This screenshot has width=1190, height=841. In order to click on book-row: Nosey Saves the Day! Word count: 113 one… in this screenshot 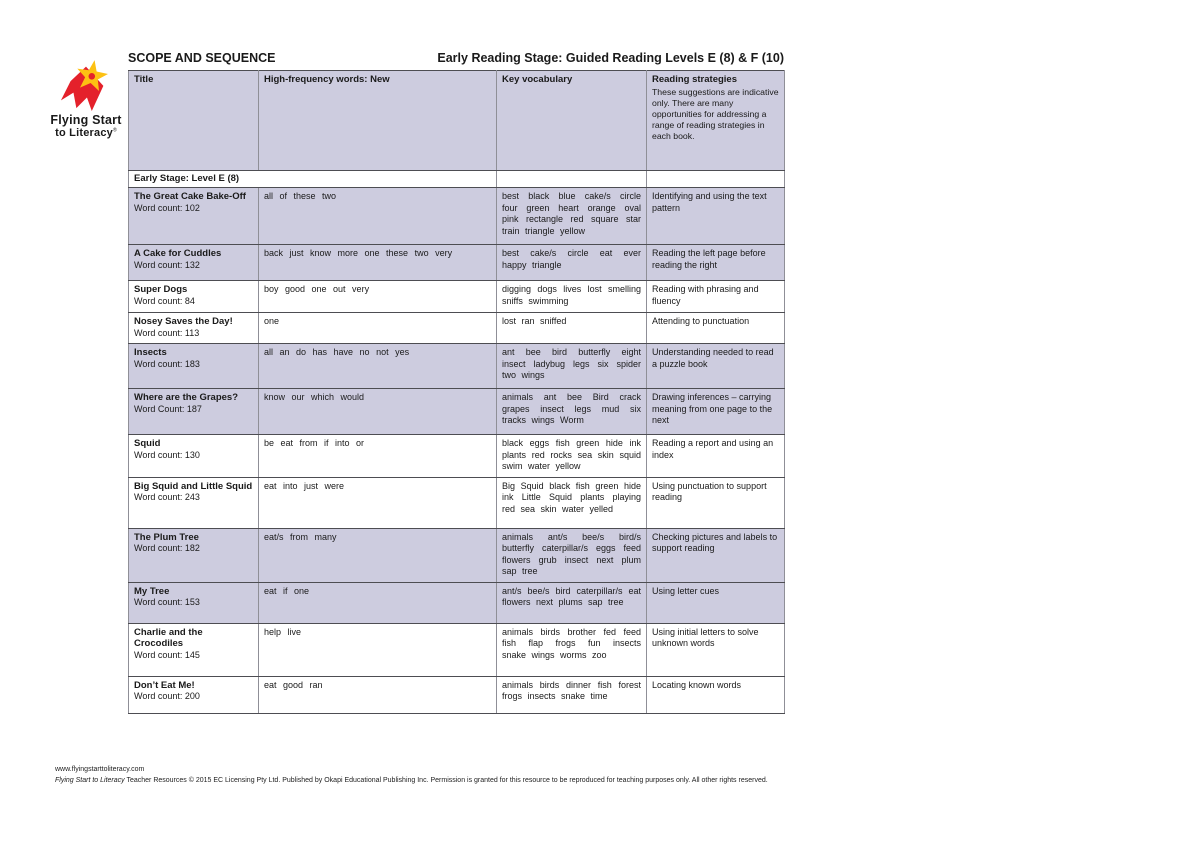, I will do `click(456, 328)`.